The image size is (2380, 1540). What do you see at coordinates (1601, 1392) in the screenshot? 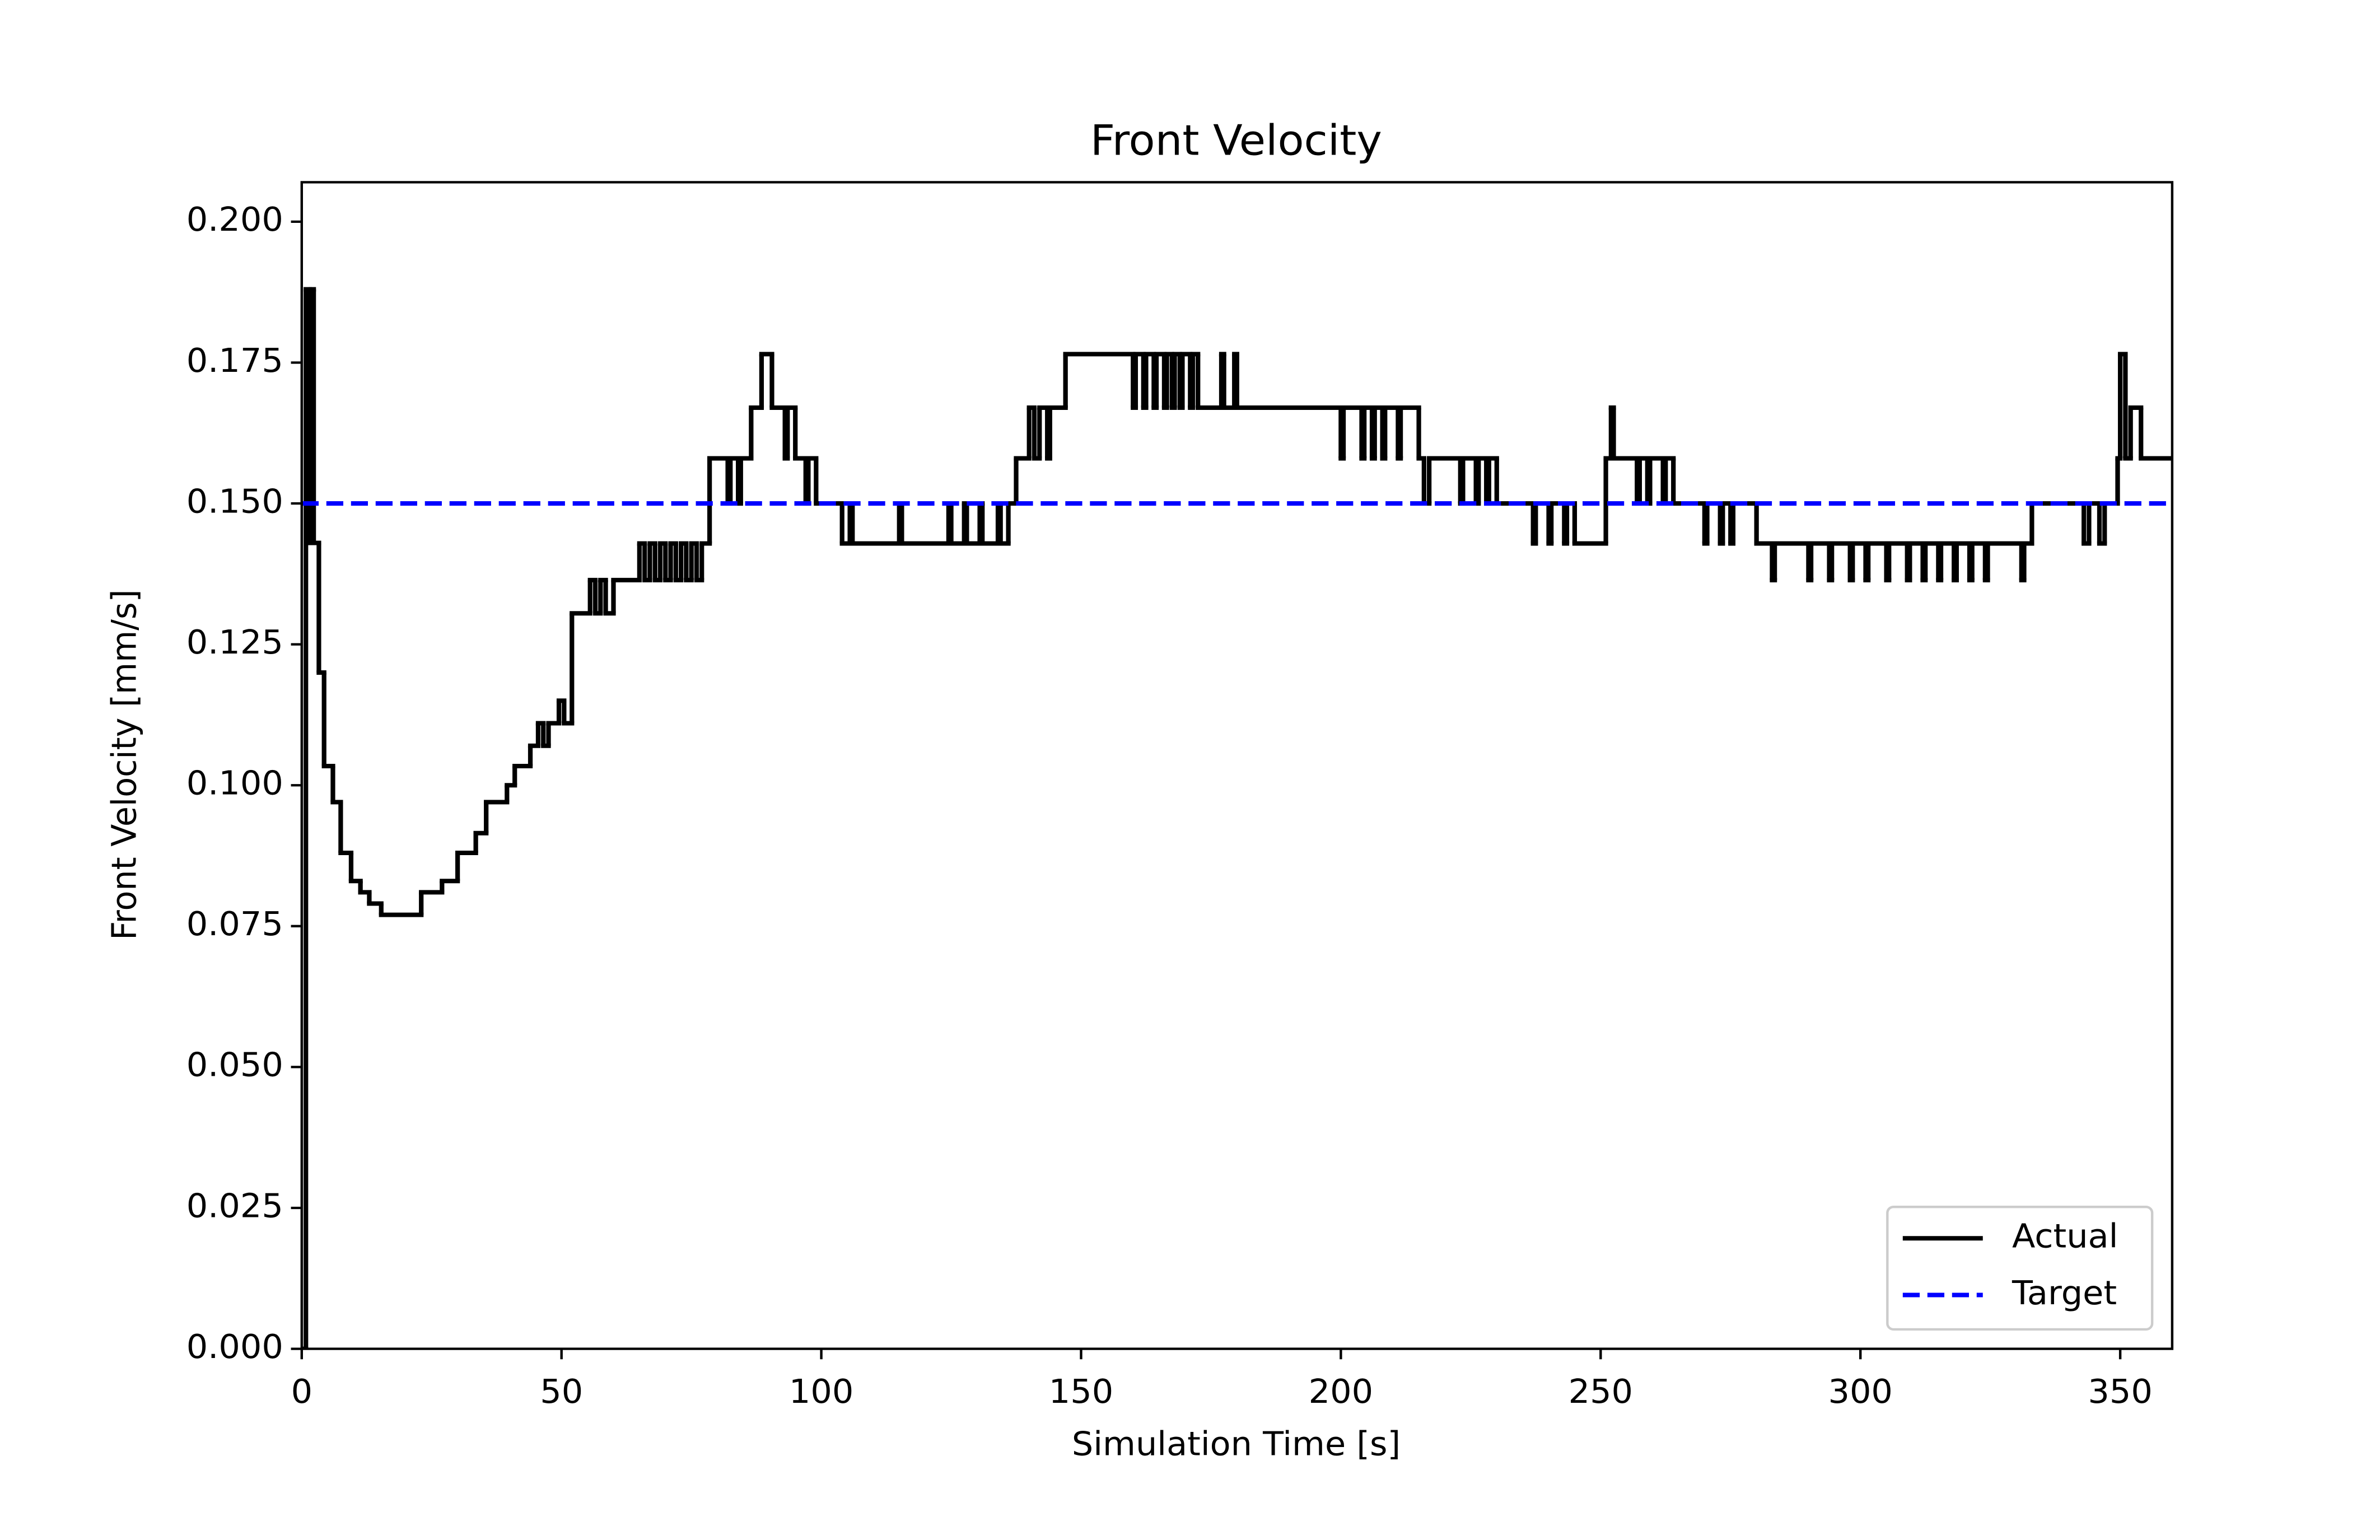
I see `x-tick-label: 250` at bounding box center [1601, 1392].